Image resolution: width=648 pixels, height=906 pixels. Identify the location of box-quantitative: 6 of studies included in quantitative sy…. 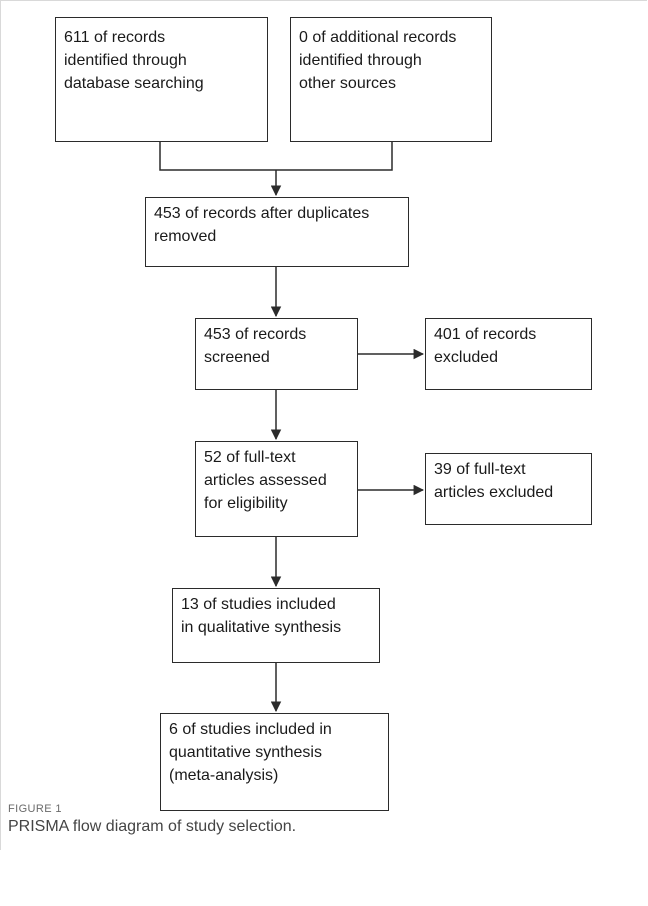
(274, 762).